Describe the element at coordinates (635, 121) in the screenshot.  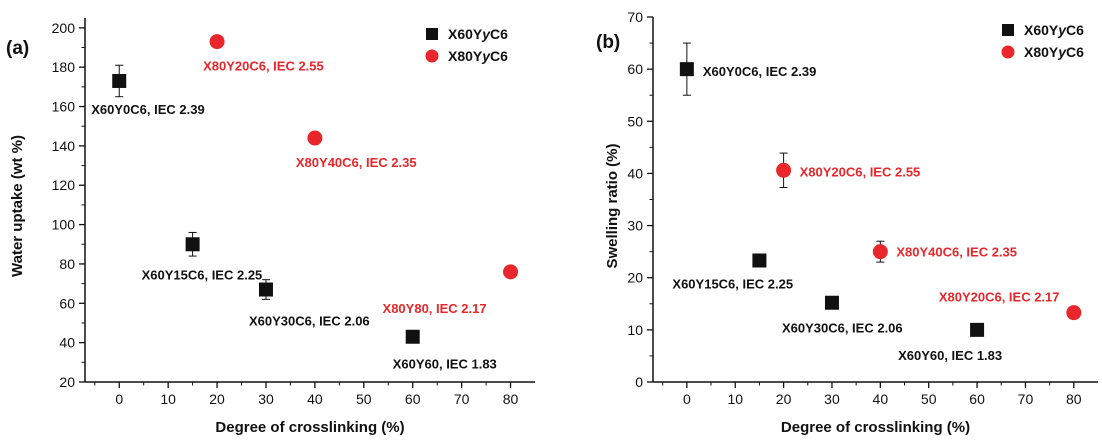
I see `y-tick-label: 50` at that location.